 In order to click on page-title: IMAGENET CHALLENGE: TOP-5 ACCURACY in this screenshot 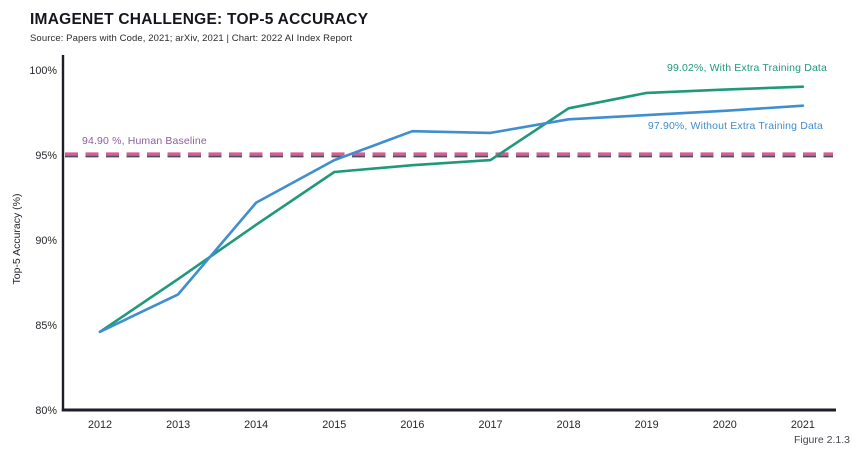, I will do `click(199, 19)`.